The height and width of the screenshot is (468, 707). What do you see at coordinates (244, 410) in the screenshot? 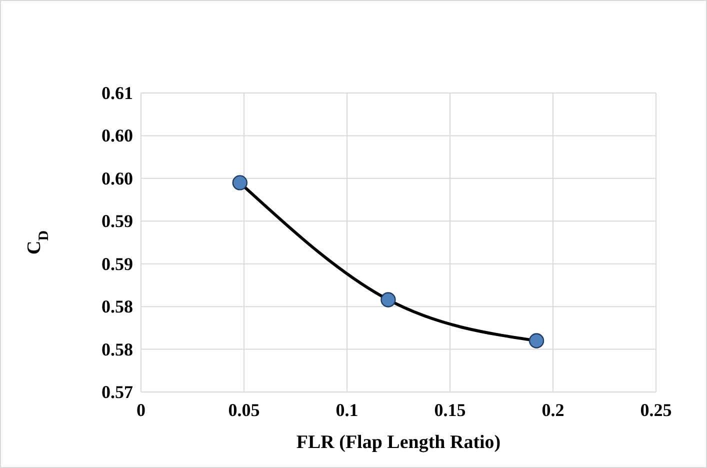
I see `x-tick-label: 0.05` at bounding box center [244, 410].